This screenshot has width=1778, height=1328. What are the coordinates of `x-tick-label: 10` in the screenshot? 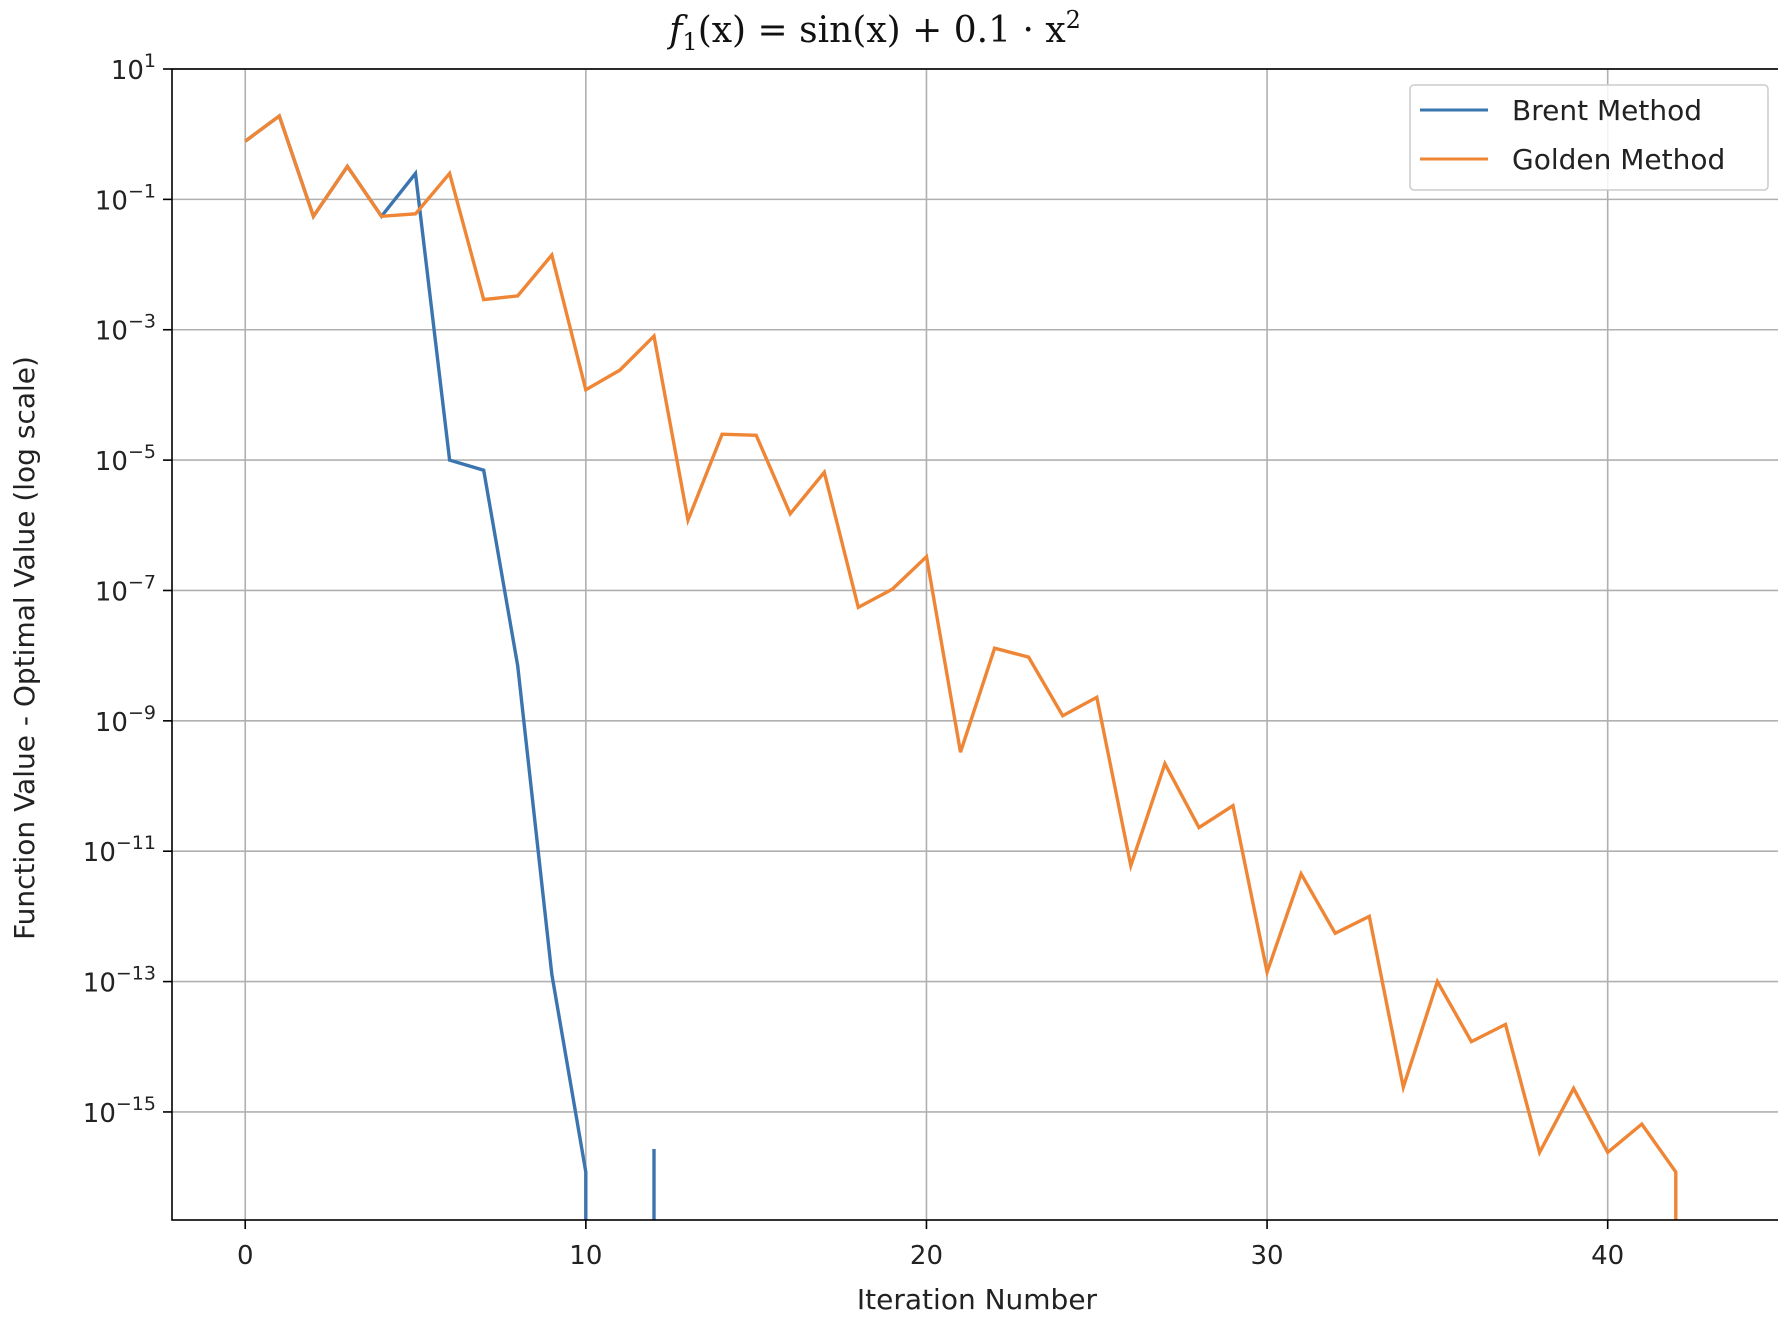 It's located at (585, 1256).